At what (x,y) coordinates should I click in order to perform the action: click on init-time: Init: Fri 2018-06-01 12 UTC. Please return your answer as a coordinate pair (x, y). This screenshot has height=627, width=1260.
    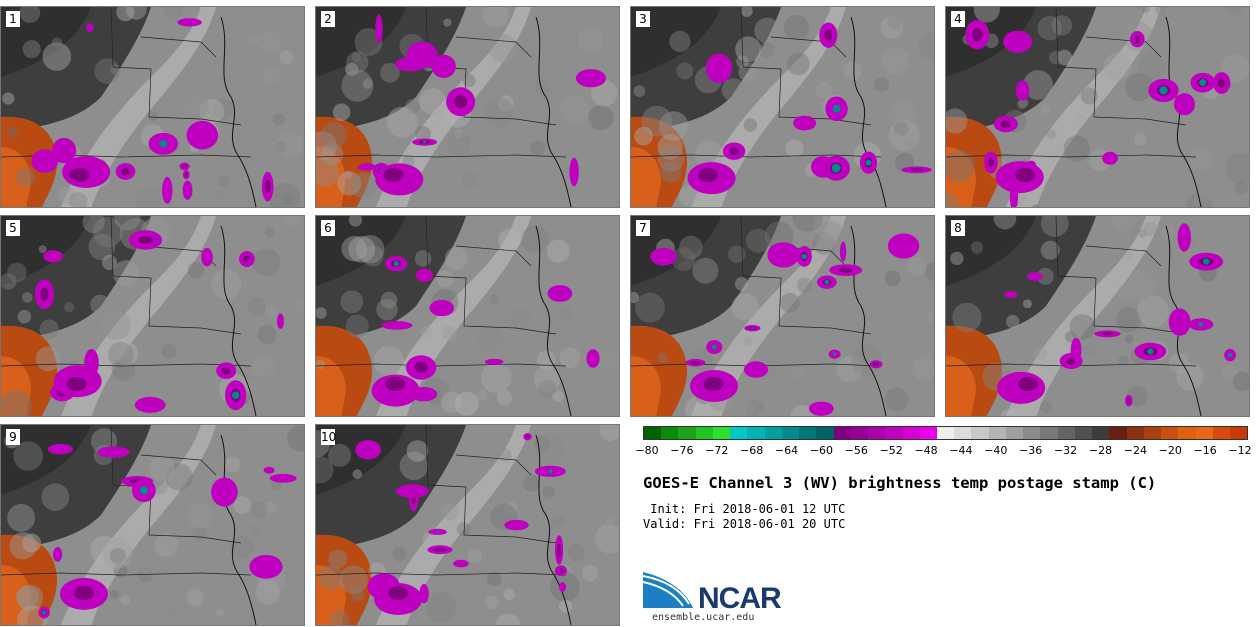
    Looking at the image, I should click on (744, 509).